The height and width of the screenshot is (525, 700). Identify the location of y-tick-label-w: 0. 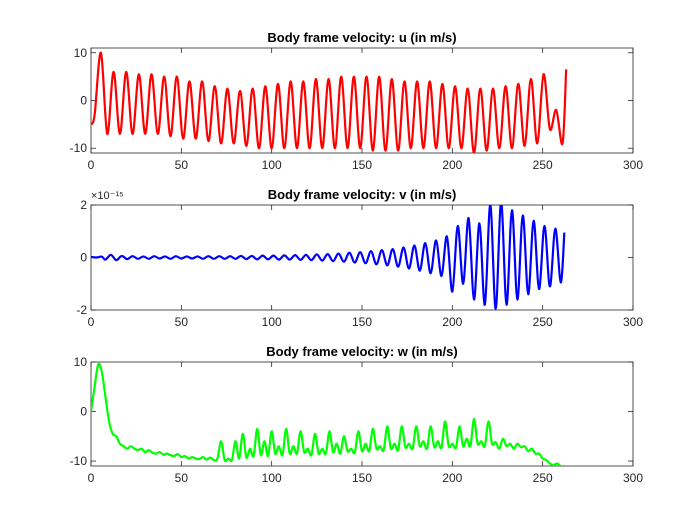
(83, 412).